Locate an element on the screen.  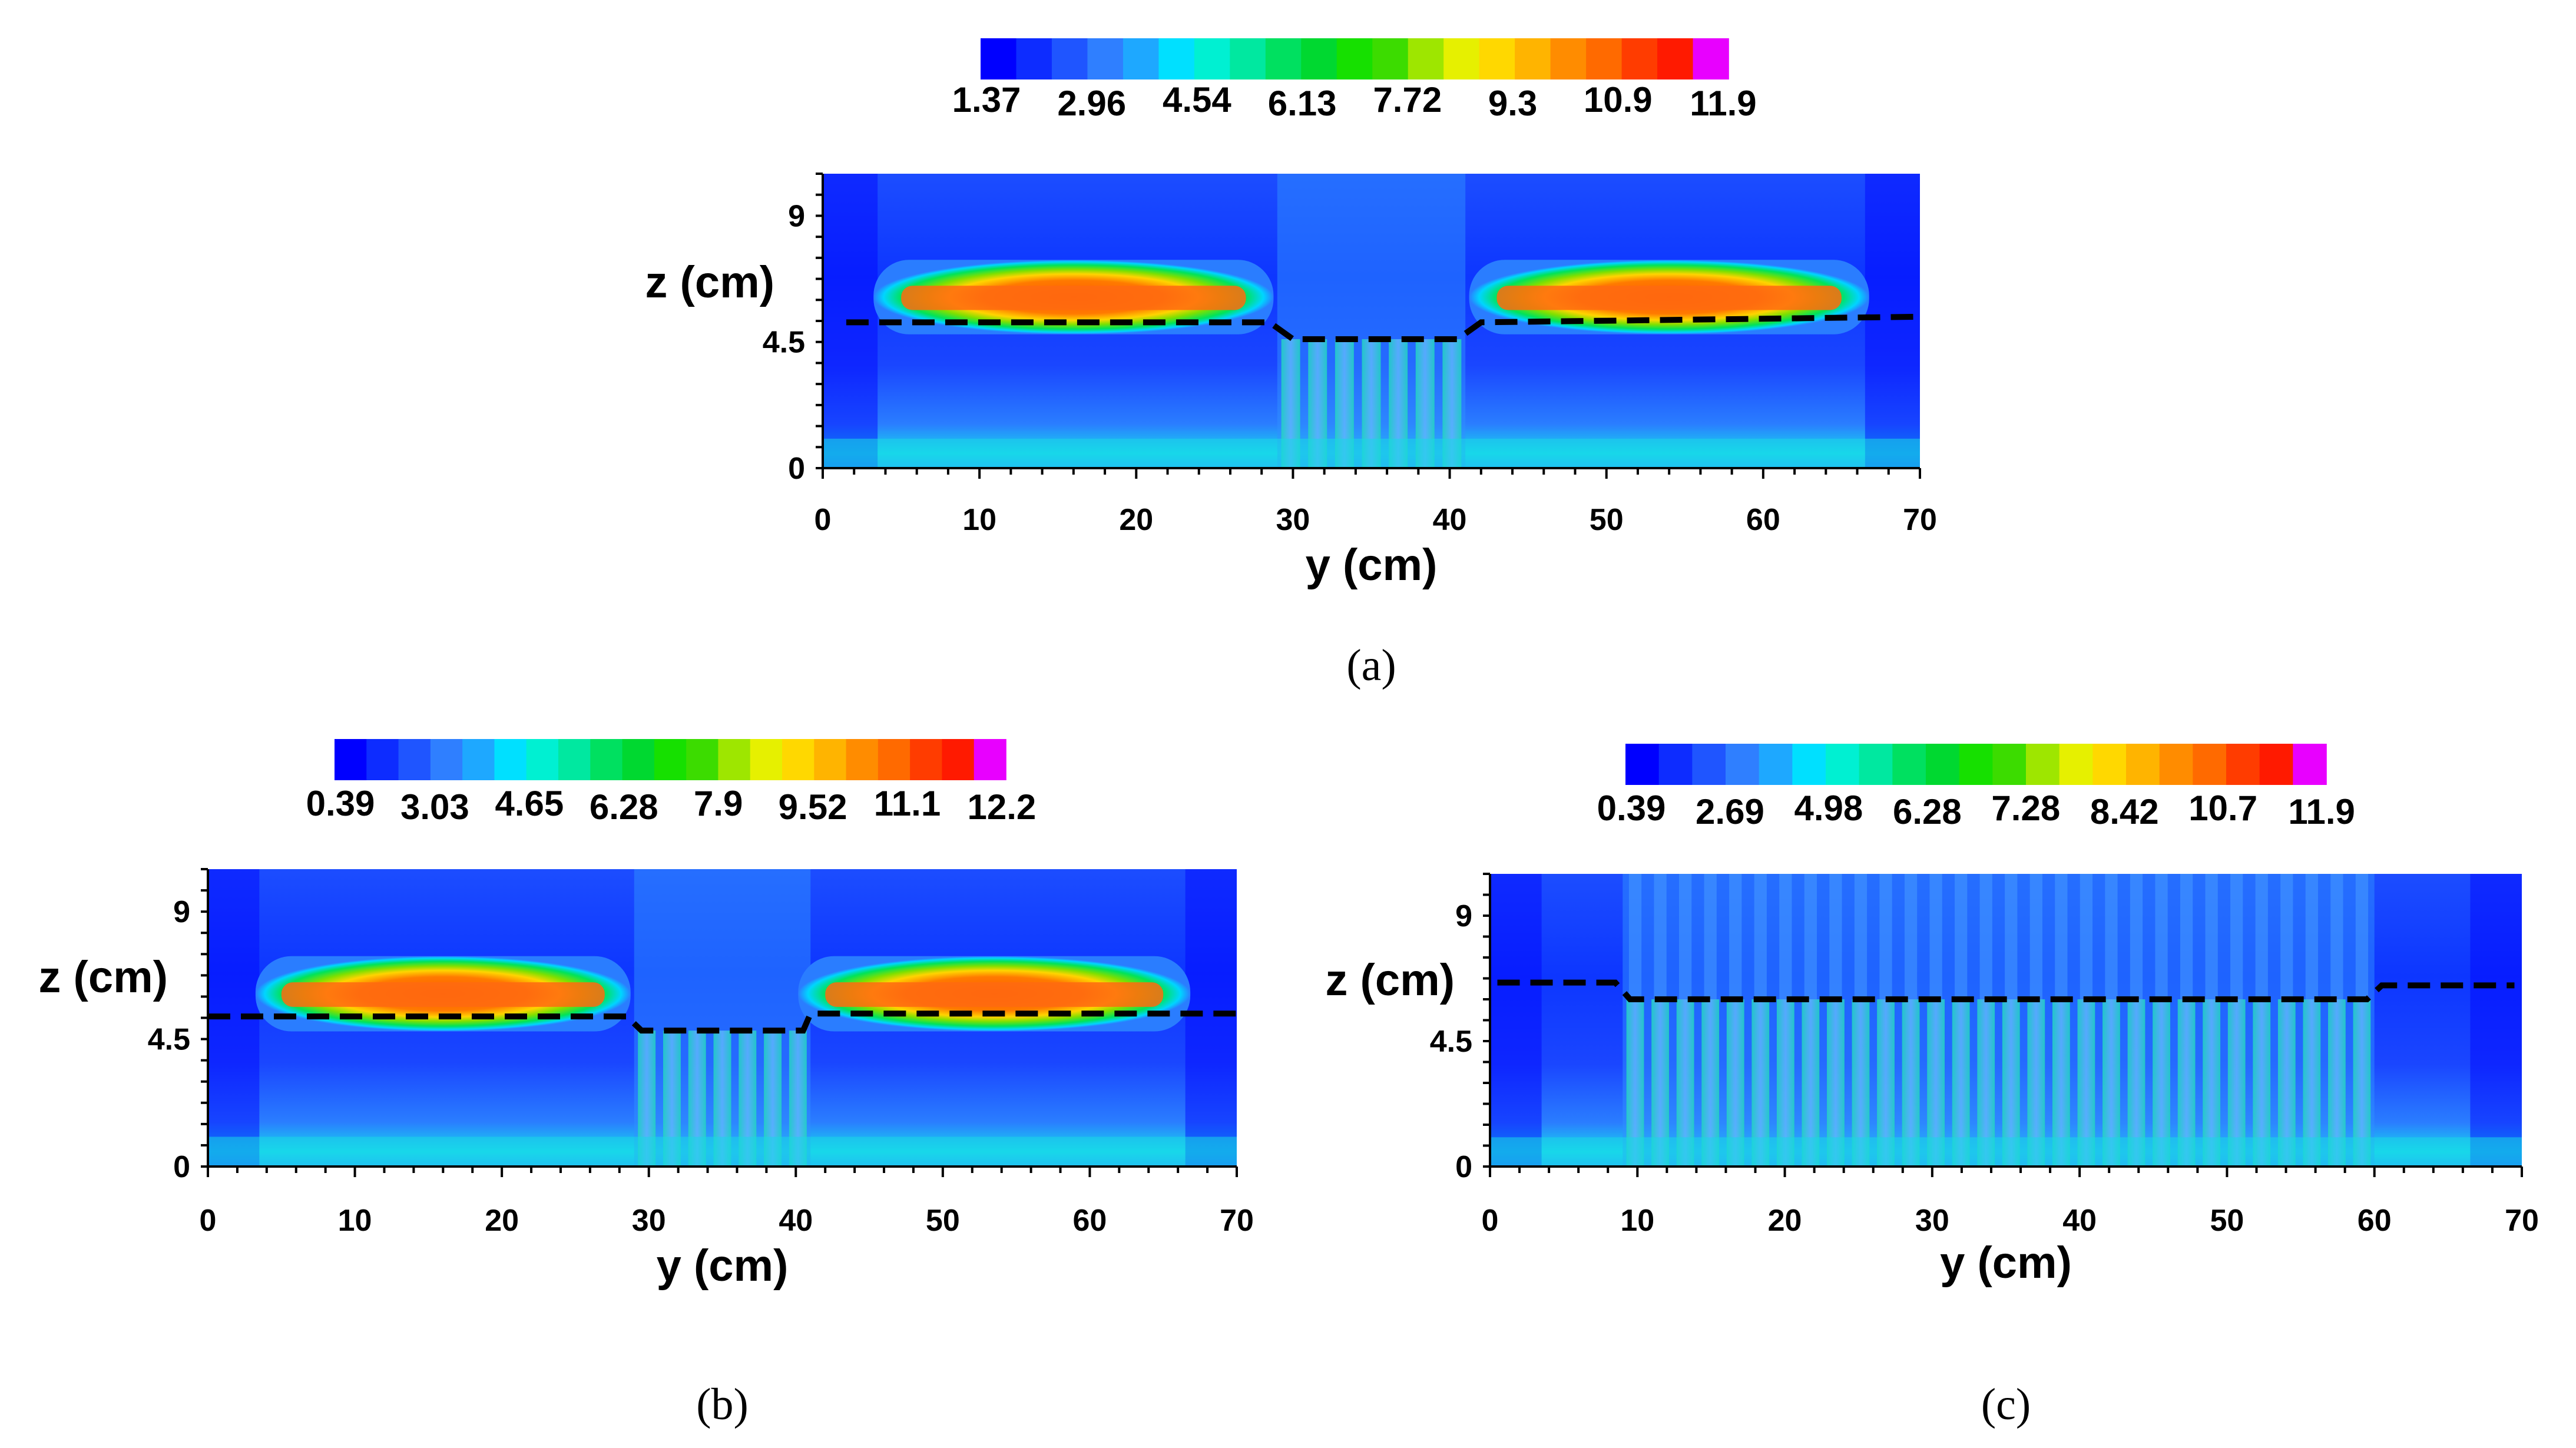
colorbar-label: 3.03 is located at coordinates (434, 807).